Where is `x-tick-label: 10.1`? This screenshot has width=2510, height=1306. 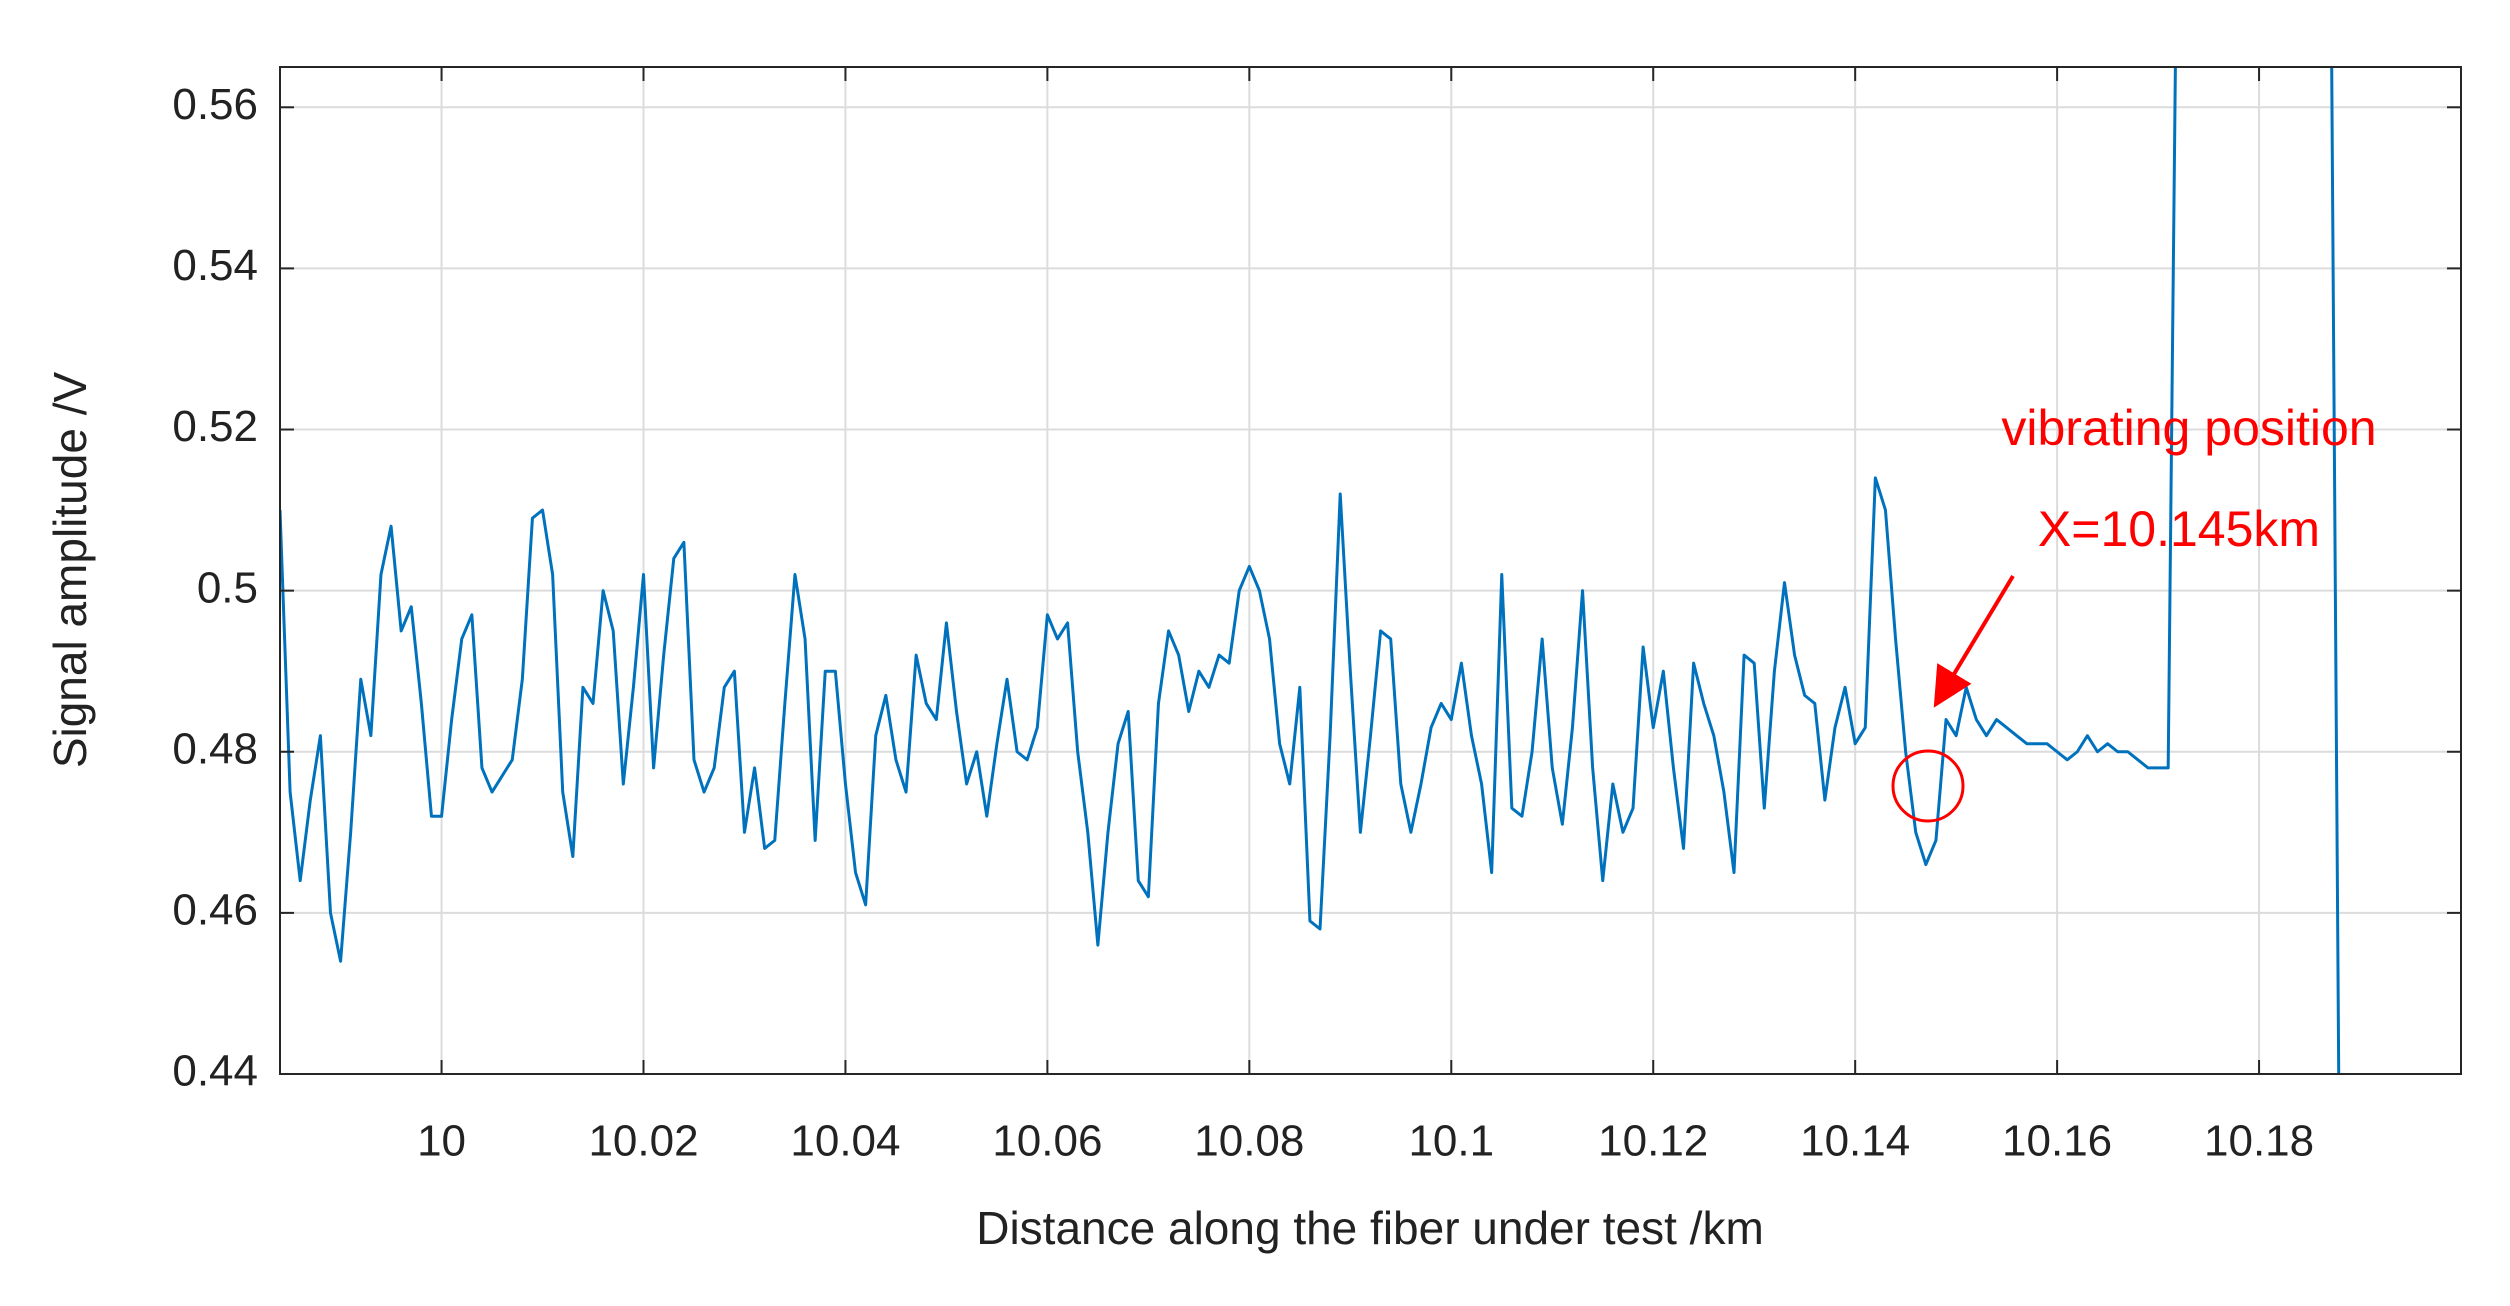 x-tick-label: 10.1 is located at coordinates (1451, 1141).